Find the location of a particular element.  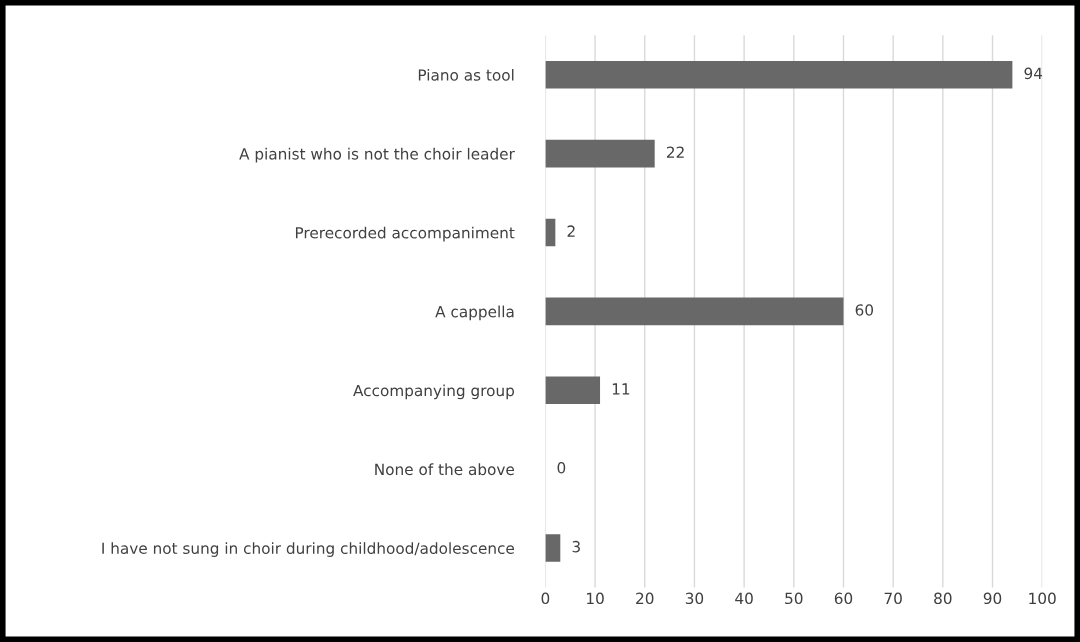

data-label: 22 is located at coordinates (675, 152).